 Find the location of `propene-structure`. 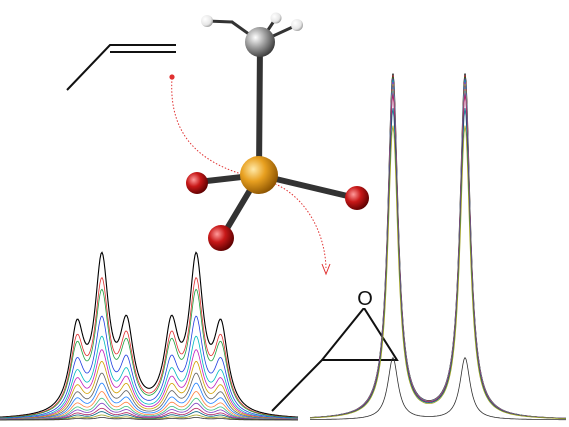

propene-structure is located at coordinates (121, 67).